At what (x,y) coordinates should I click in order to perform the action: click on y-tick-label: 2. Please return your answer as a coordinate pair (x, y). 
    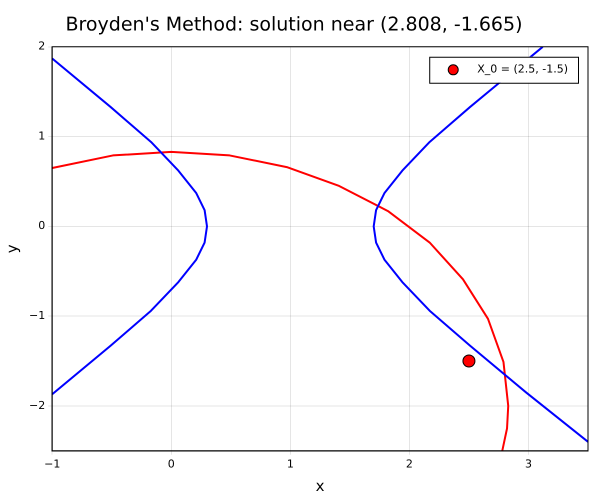
    Looking at the image, I should click on (42, 46).